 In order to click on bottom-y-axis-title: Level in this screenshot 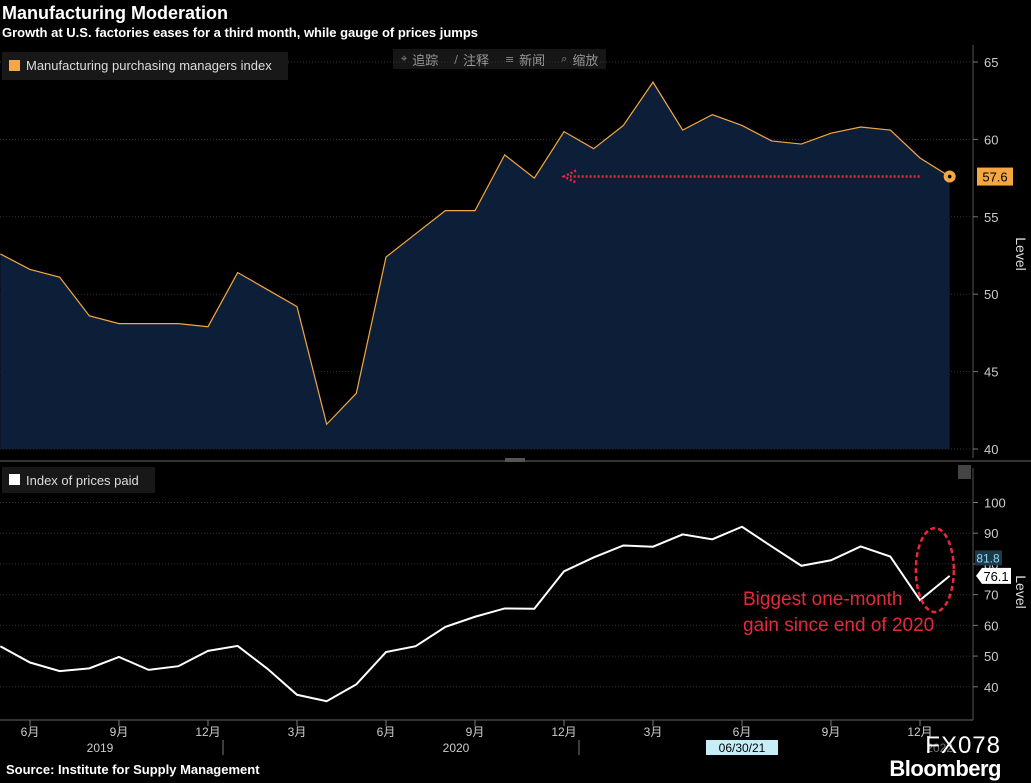, I will do `click(1021, 591)`.